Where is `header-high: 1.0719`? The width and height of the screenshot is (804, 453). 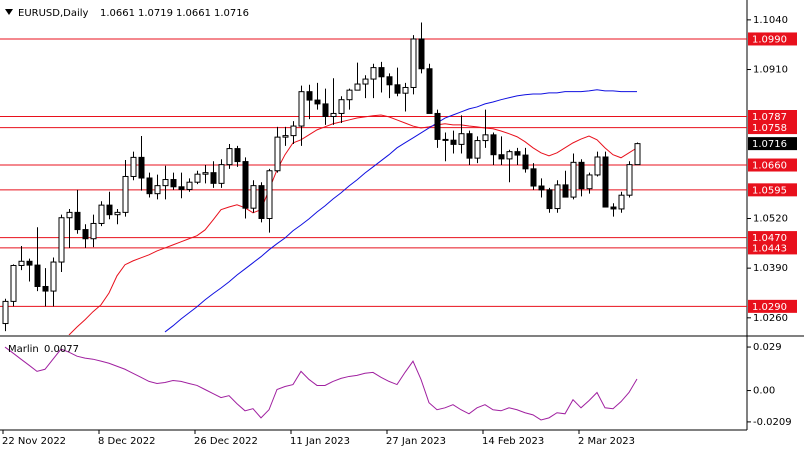
header-high: 1.0719 is located at coordinates (155, 13).